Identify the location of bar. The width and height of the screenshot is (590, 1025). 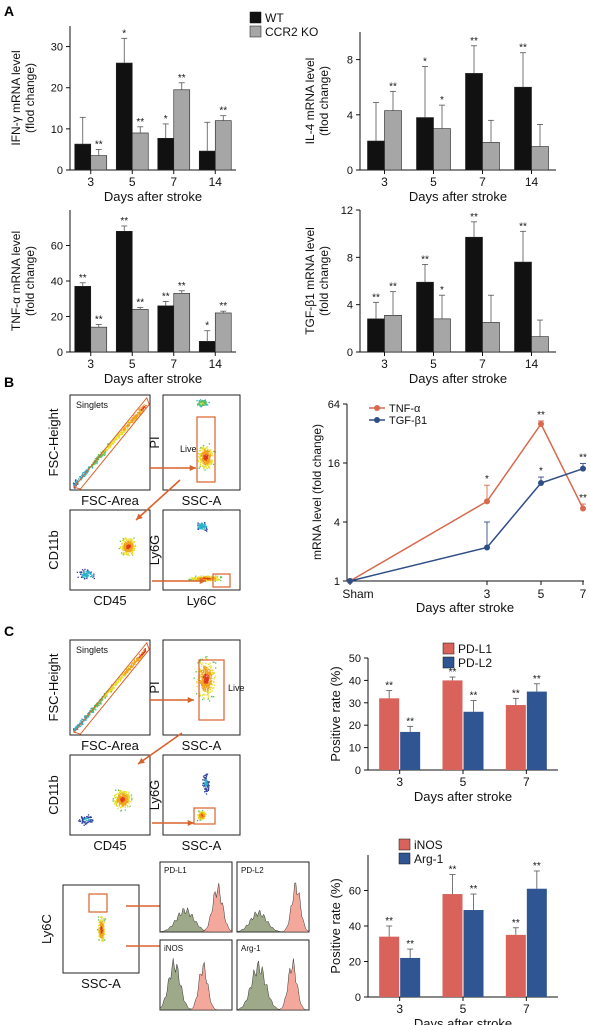
(452, 725).